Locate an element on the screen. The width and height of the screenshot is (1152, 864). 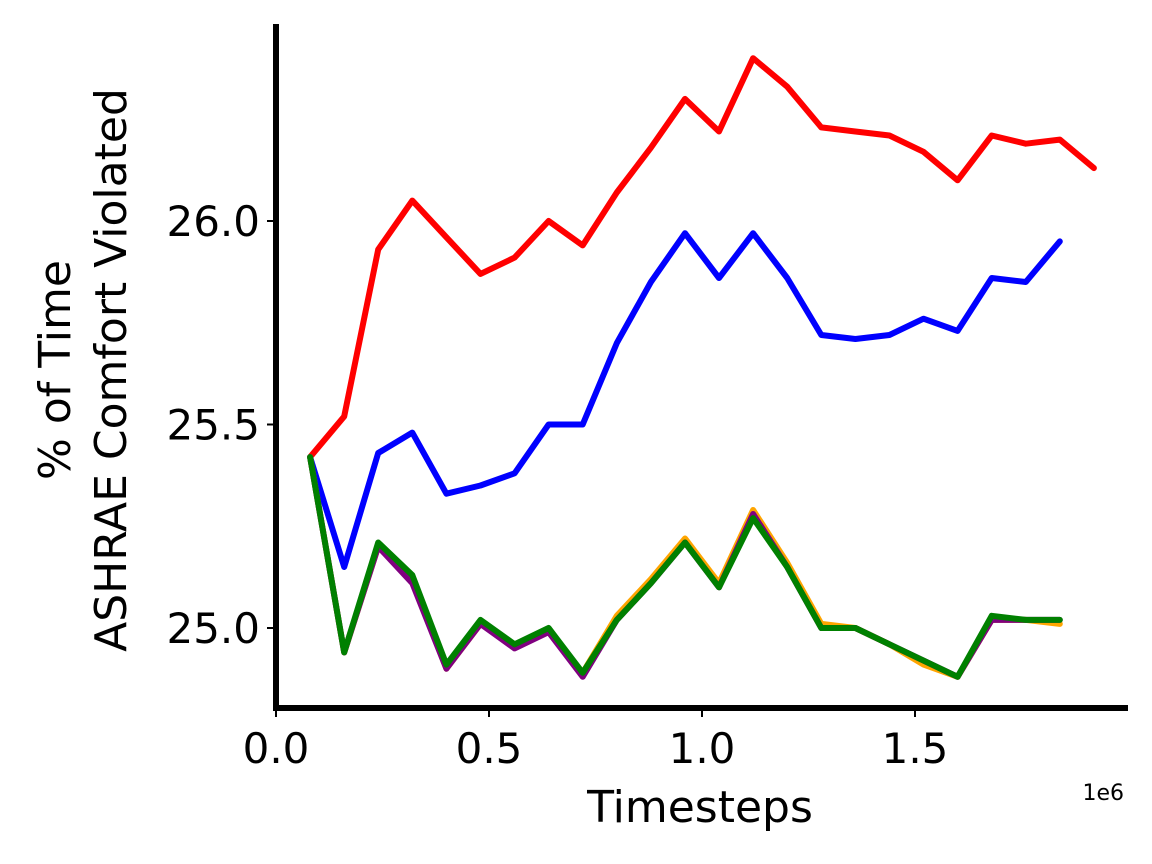
x-tick-label: 0.5 is located at coordinates (489, 748).